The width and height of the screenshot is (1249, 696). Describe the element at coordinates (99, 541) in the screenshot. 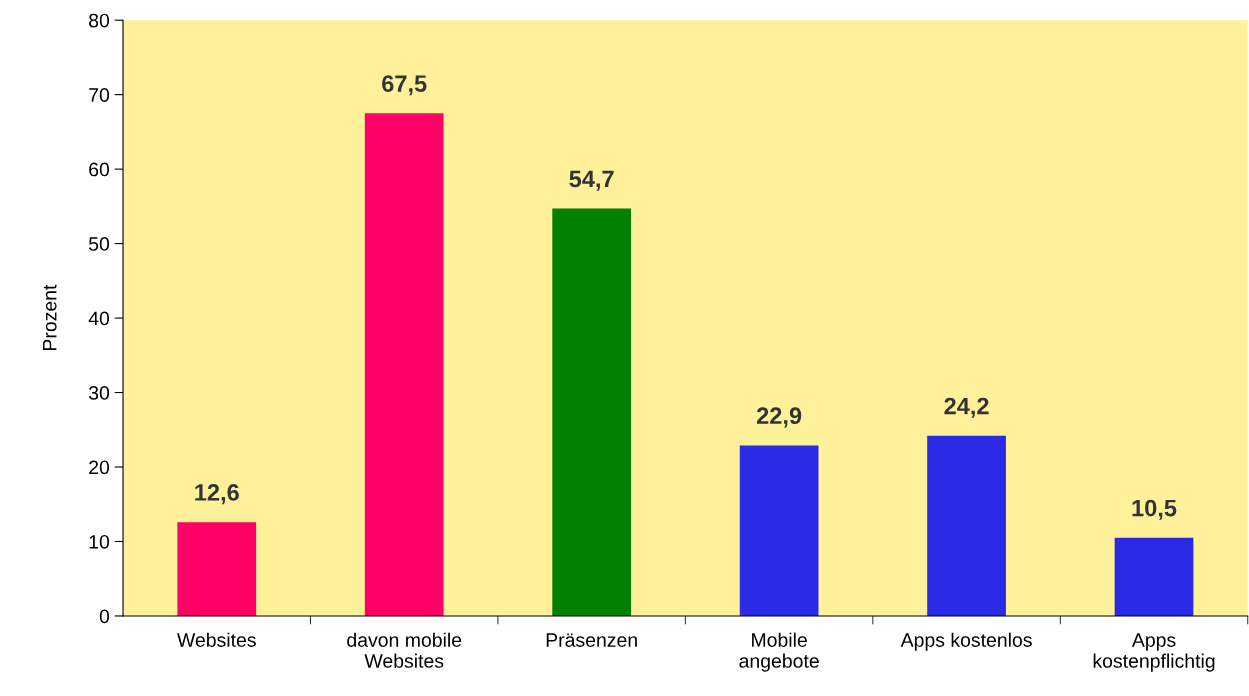

I see `y-tick-label: 10` at that location.